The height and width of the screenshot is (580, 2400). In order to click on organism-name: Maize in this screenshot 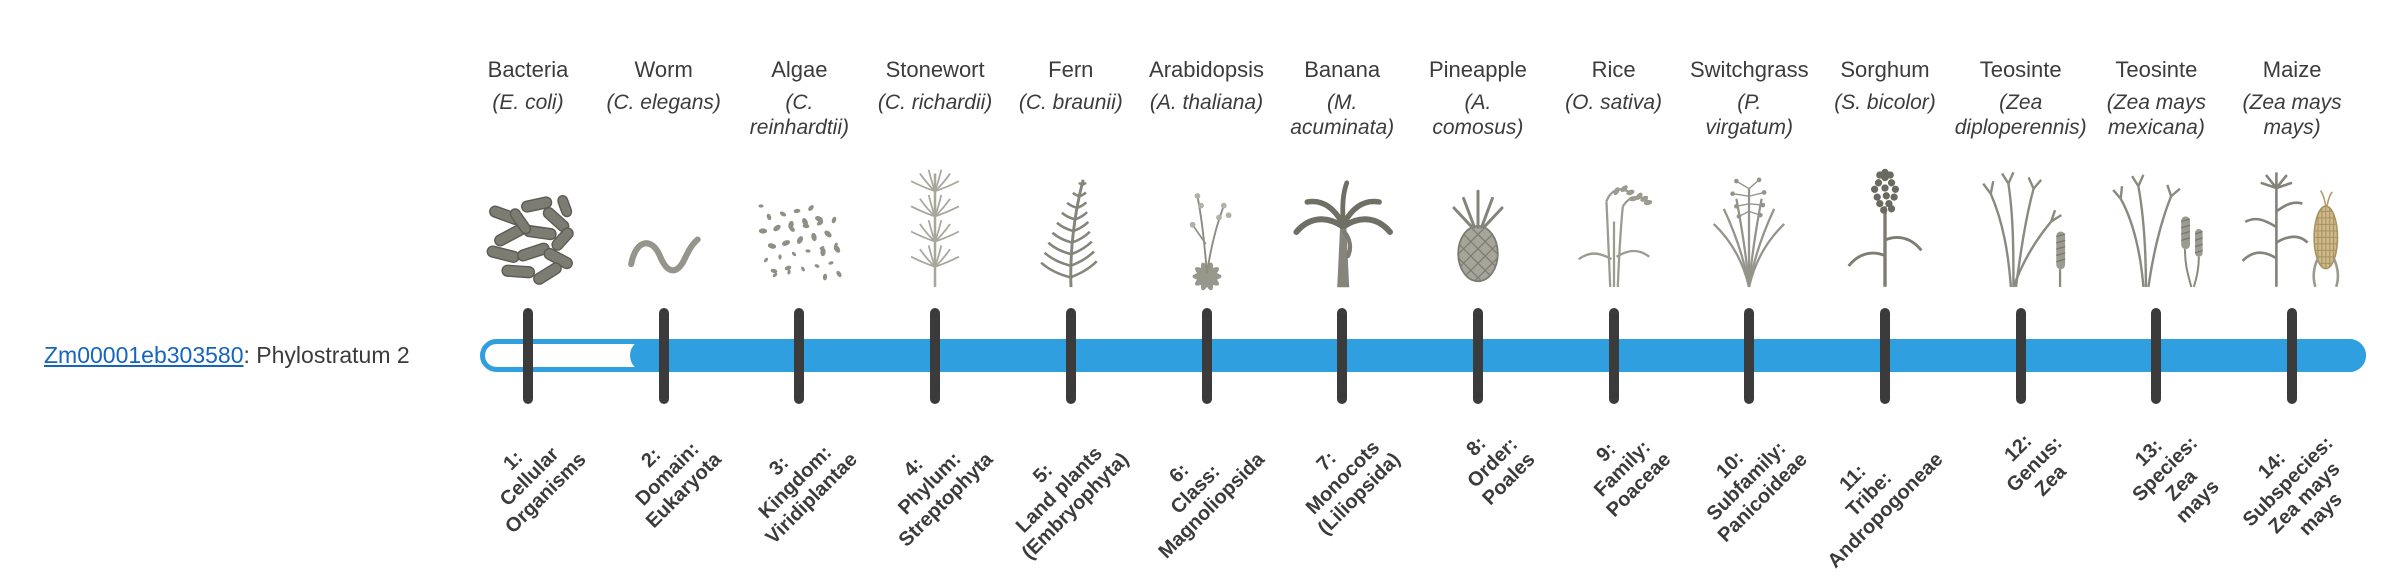, I will do `click(2292, 69)`.